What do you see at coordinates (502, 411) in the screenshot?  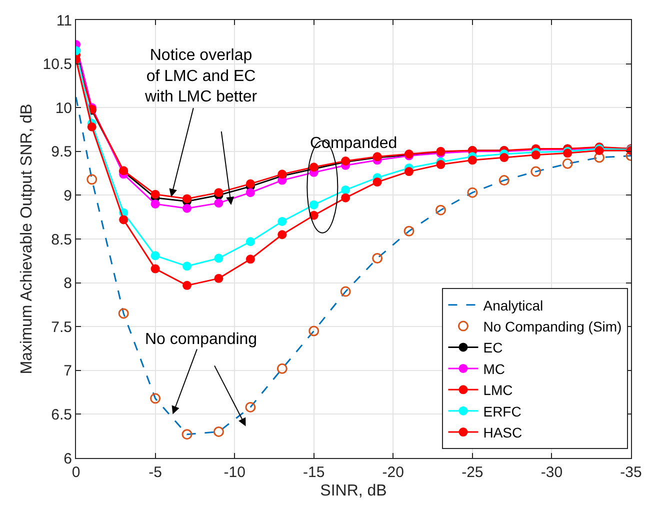 I see `legend-label: ERFC` at bounding box center [502, 411].